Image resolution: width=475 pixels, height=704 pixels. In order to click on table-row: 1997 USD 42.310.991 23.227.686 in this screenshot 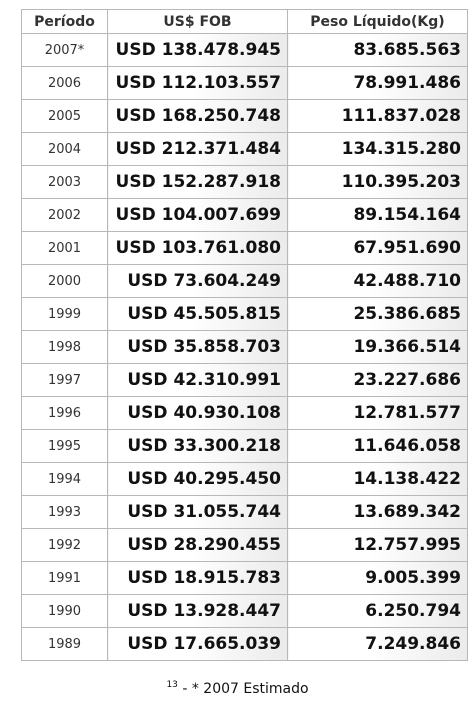, I will do `click(244, 380)`.